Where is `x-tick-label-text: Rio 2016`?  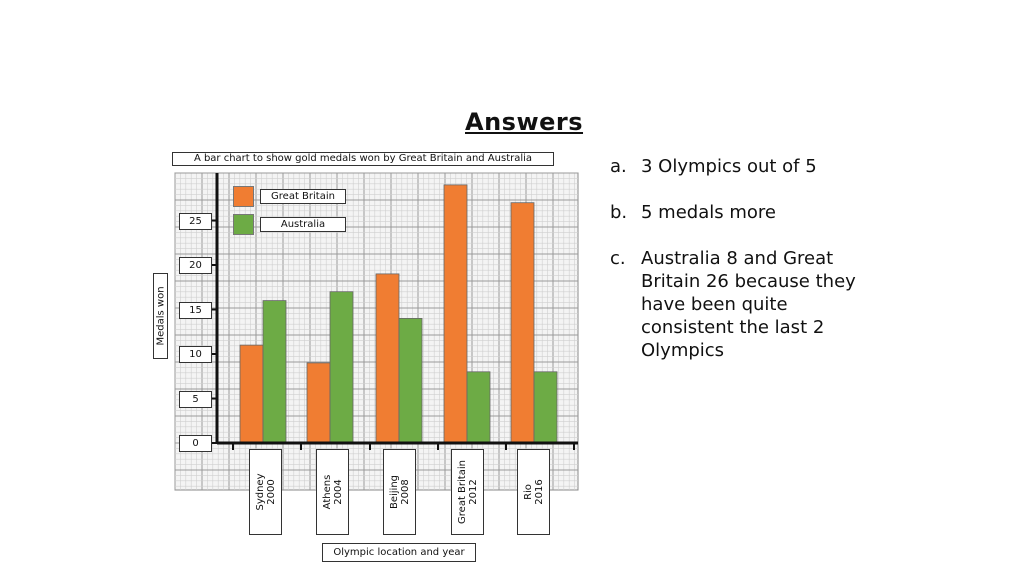 x-tick-label-text: Rio 2016 is located at coordinates (534, 491).